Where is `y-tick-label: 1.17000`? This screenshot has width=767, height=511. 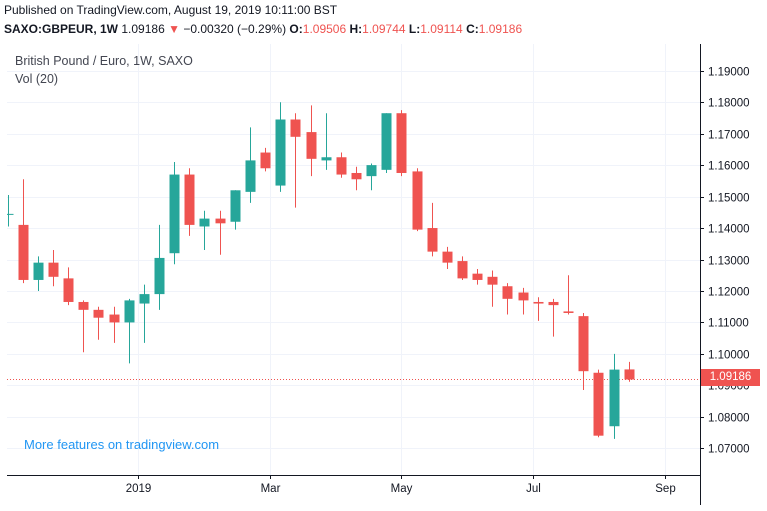 y-tick-label: 1.17000 is located at coordinates (729, 136).